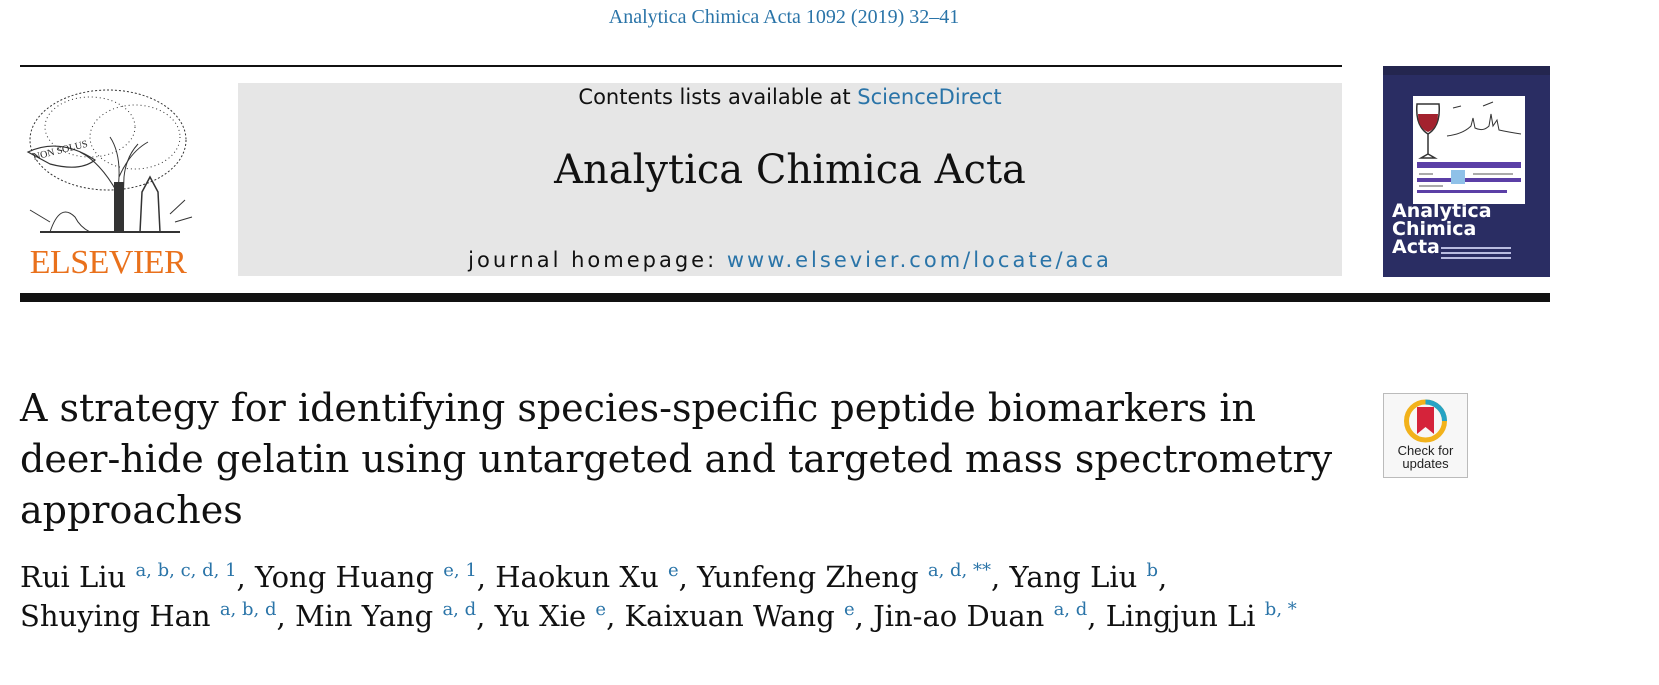 This screenshot has width=1659, height=685. I want to click on cover-figure-icon, so click(1468, 147).